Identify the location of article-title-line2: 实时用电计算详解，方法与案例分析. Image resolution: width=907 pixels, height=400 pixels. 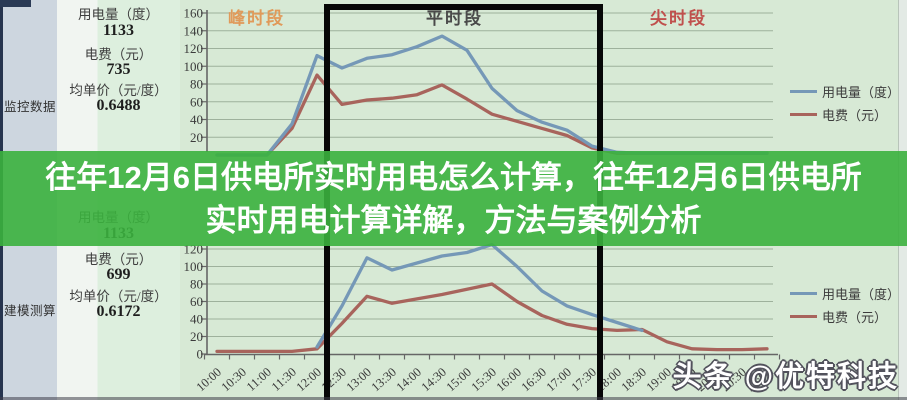
(453, 220).